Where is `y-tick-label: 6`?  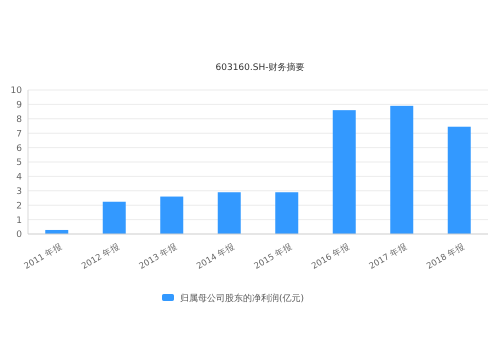
y-tick-label: 6 is located at coordinates (19, 149).